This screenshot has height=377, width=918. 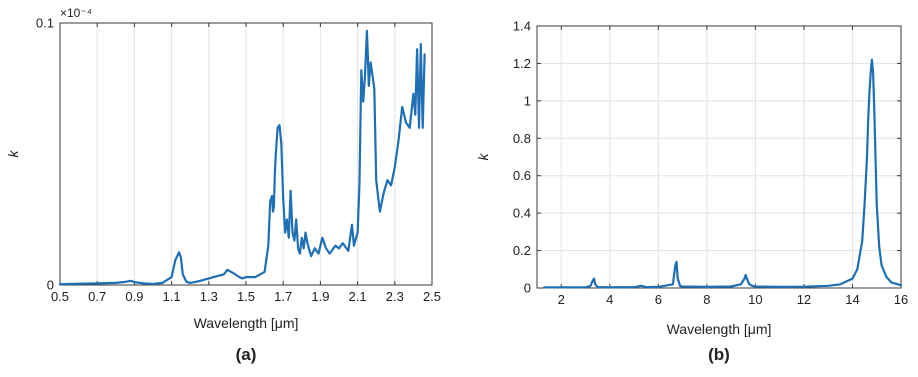 I want to click on x-tick-label: 2.3, so click(x=395, y=296).